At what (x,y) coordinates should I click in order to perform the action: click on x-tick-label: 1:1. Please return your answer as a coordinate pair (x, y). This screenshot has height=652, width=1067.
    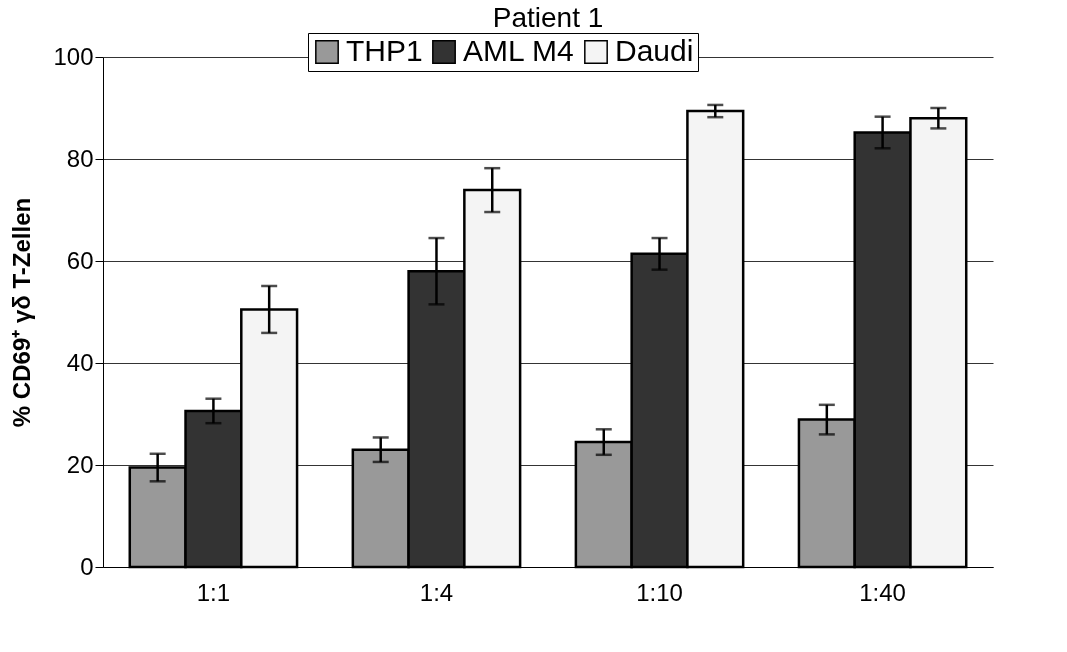
    Looking at the image, I should click on (213, 592).